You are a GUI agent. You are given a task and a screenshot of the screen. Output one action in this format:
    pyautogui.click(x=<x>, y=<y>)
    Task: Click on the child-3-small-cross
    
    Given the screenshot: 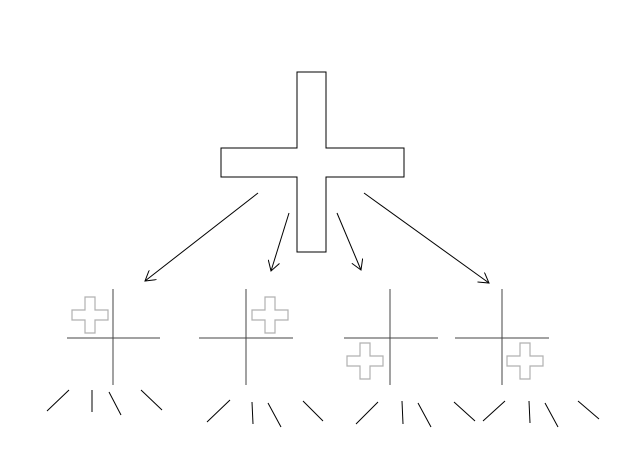 What is the action you would take?
    pyautogui.click(x=365, y=361)
    